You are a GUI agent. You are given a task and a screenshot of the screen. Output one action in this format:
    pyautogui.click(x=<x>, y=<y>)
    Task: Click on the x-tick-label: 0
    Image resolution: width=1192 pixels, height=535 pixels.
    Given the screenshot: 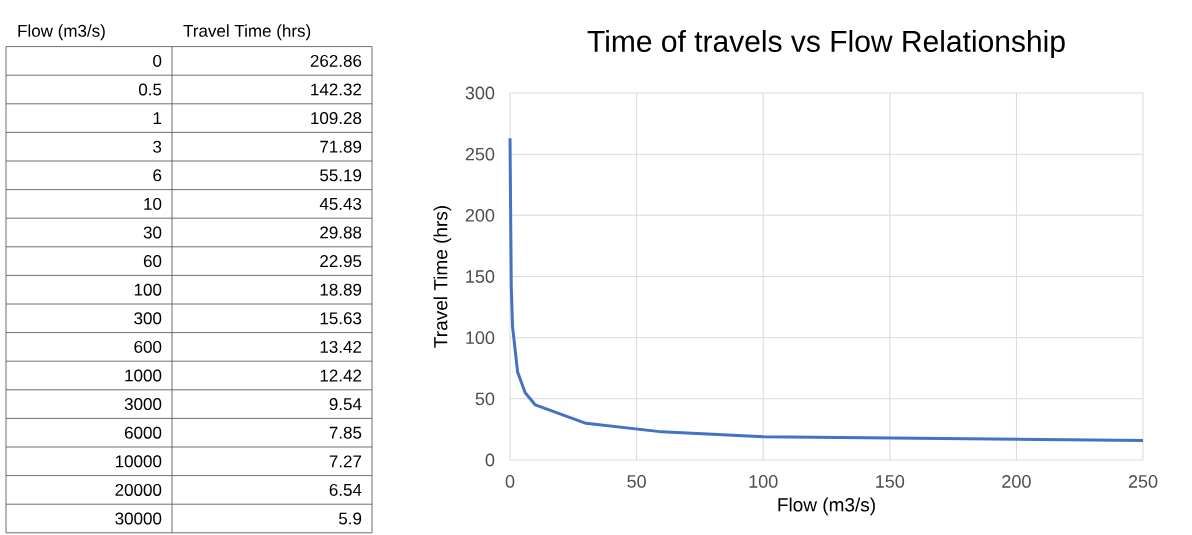 What is the action you would take?
    pyautogui.click(x=510, y=481)
    